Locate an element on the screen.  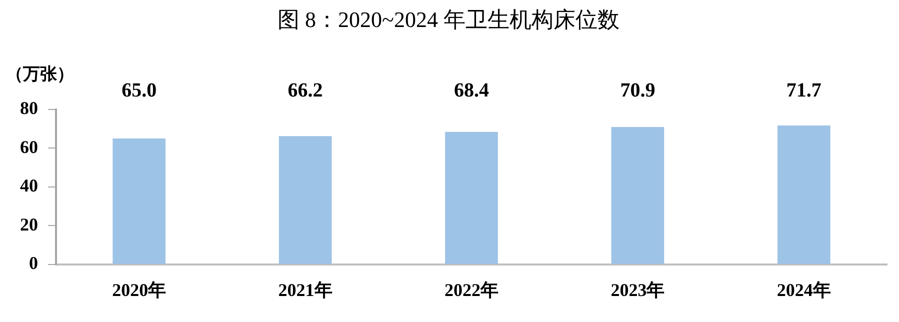
data-label: 70.9 is located at coordinates (638, 91).